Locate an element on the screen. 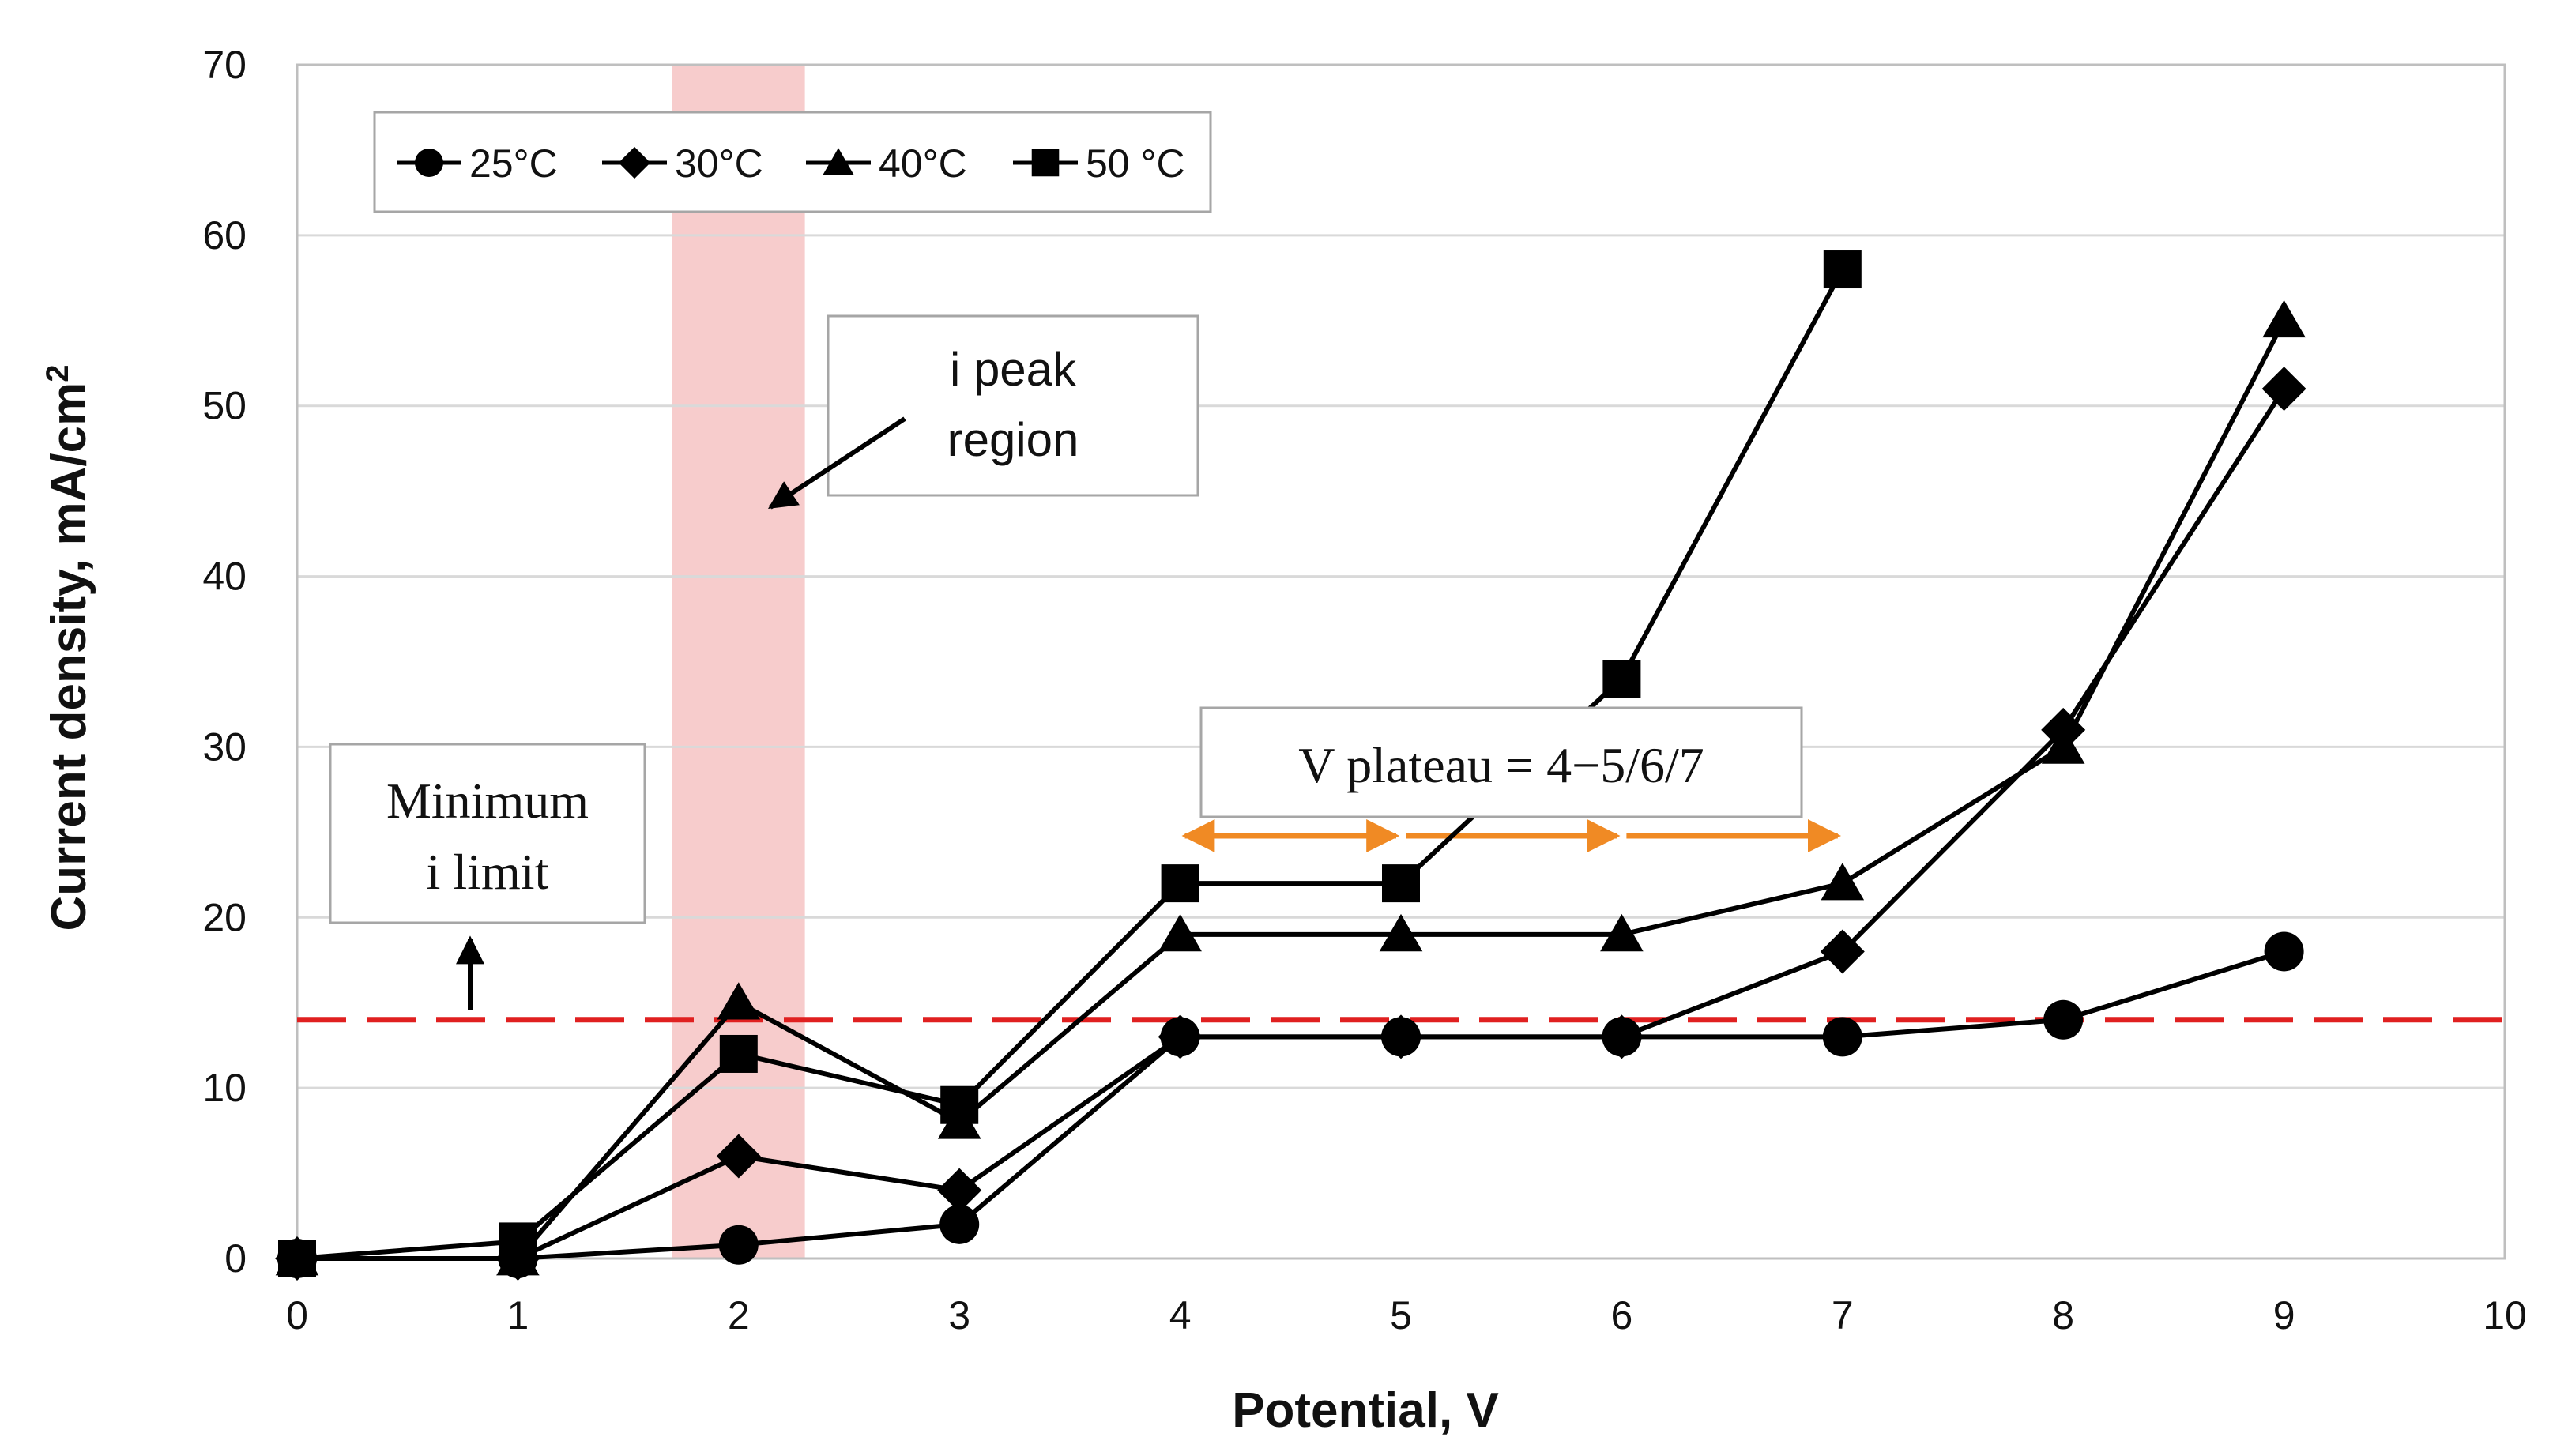  legend-label-square: 50 °C is located at coordinates (1136, 163).